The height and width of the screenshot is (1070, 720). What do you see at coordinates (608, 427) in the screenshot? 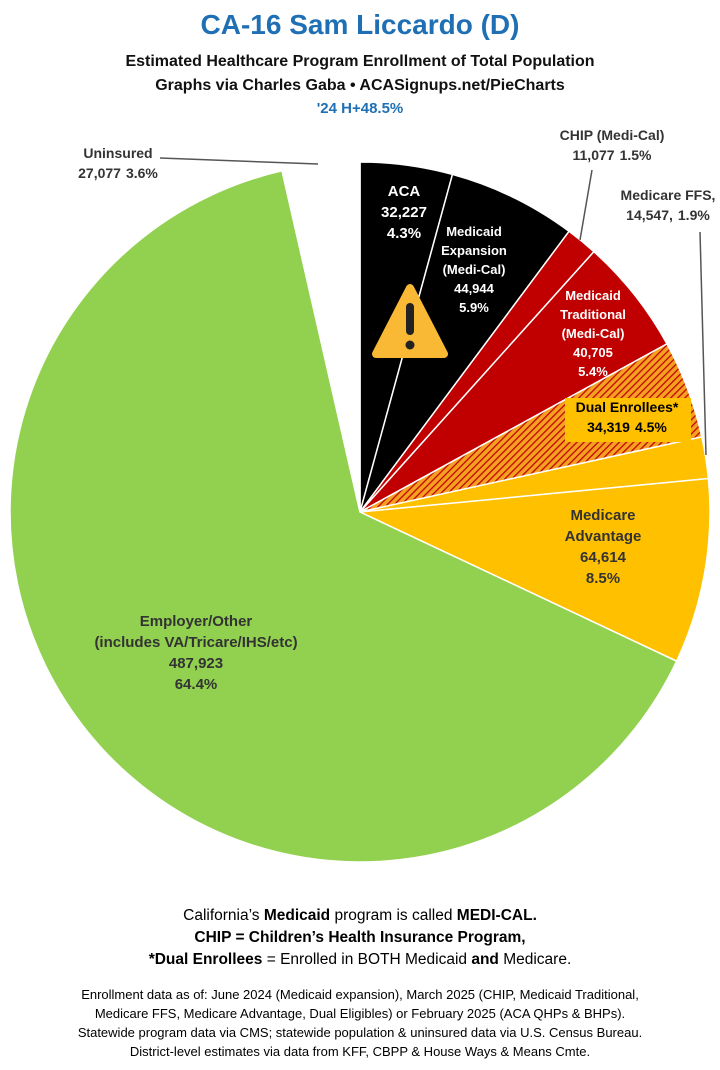
I see `value-label: 34,319` at bounding box center [608, 427].